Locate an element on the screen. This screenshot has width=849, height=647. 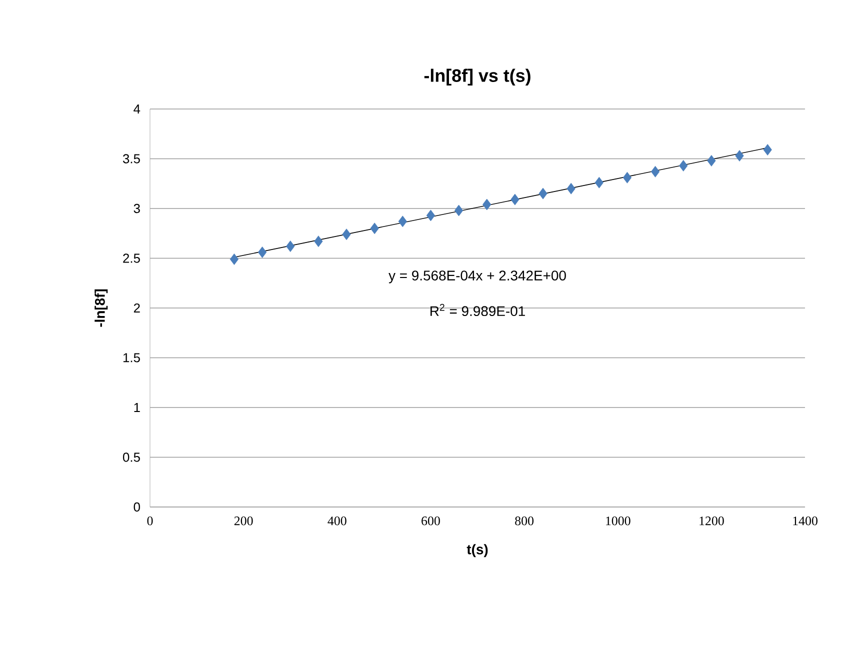
x-tick-label: 1400 is located at coordinates (805, 521).